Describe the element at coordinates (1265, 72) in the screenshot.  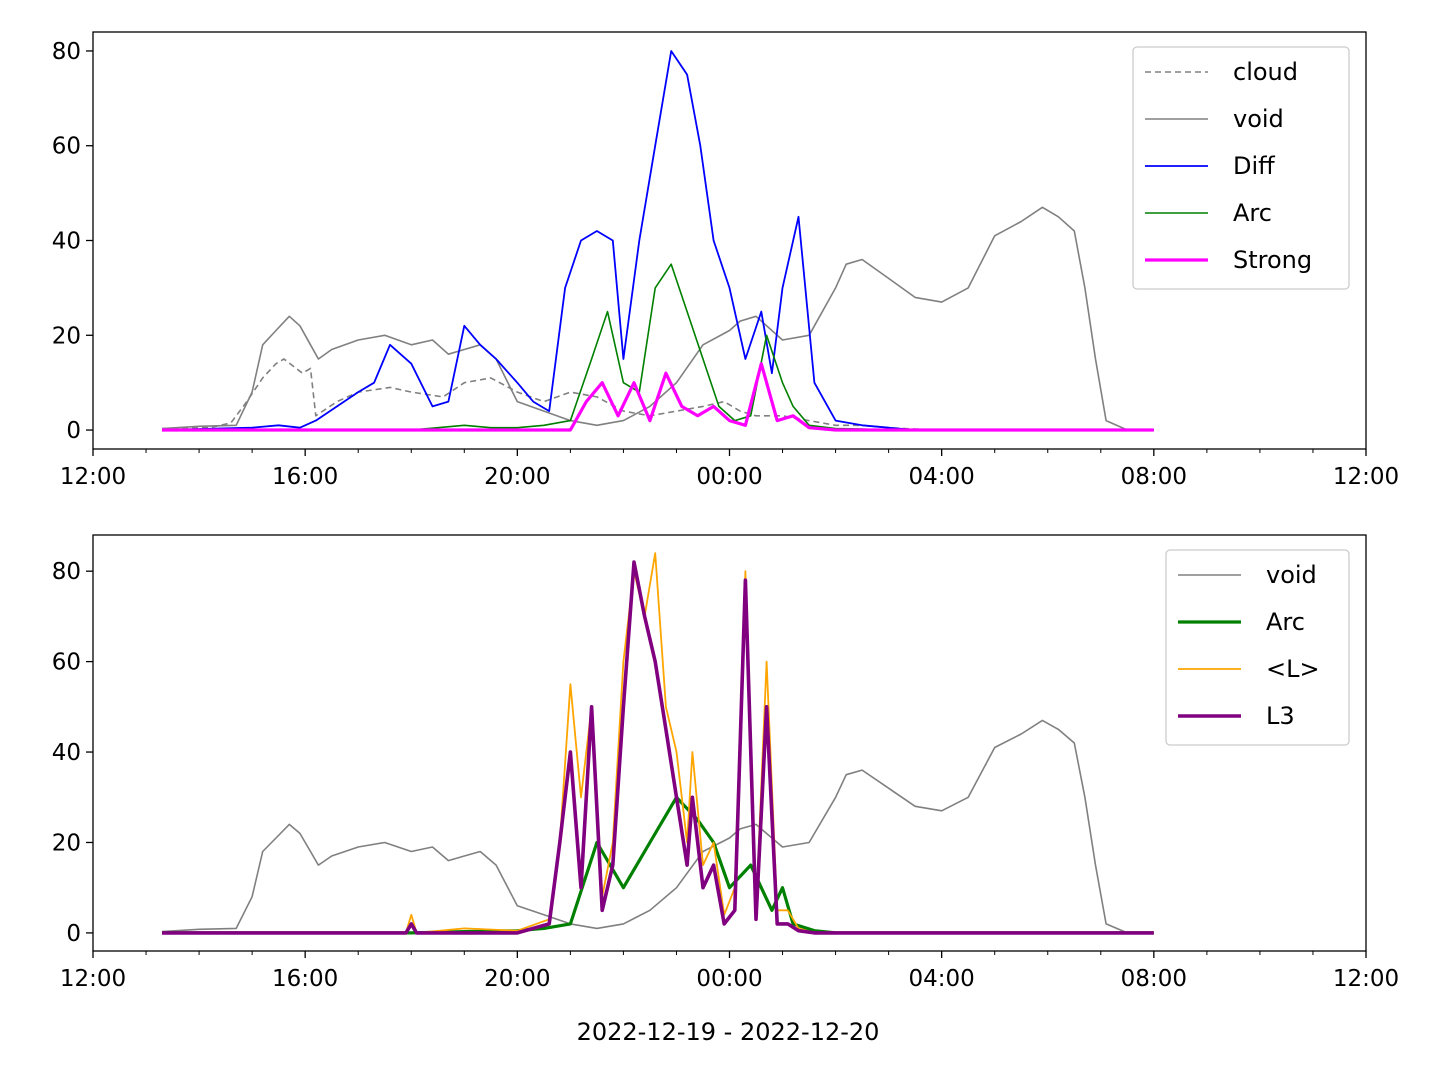
I see `legend-label: cloud` at that location.